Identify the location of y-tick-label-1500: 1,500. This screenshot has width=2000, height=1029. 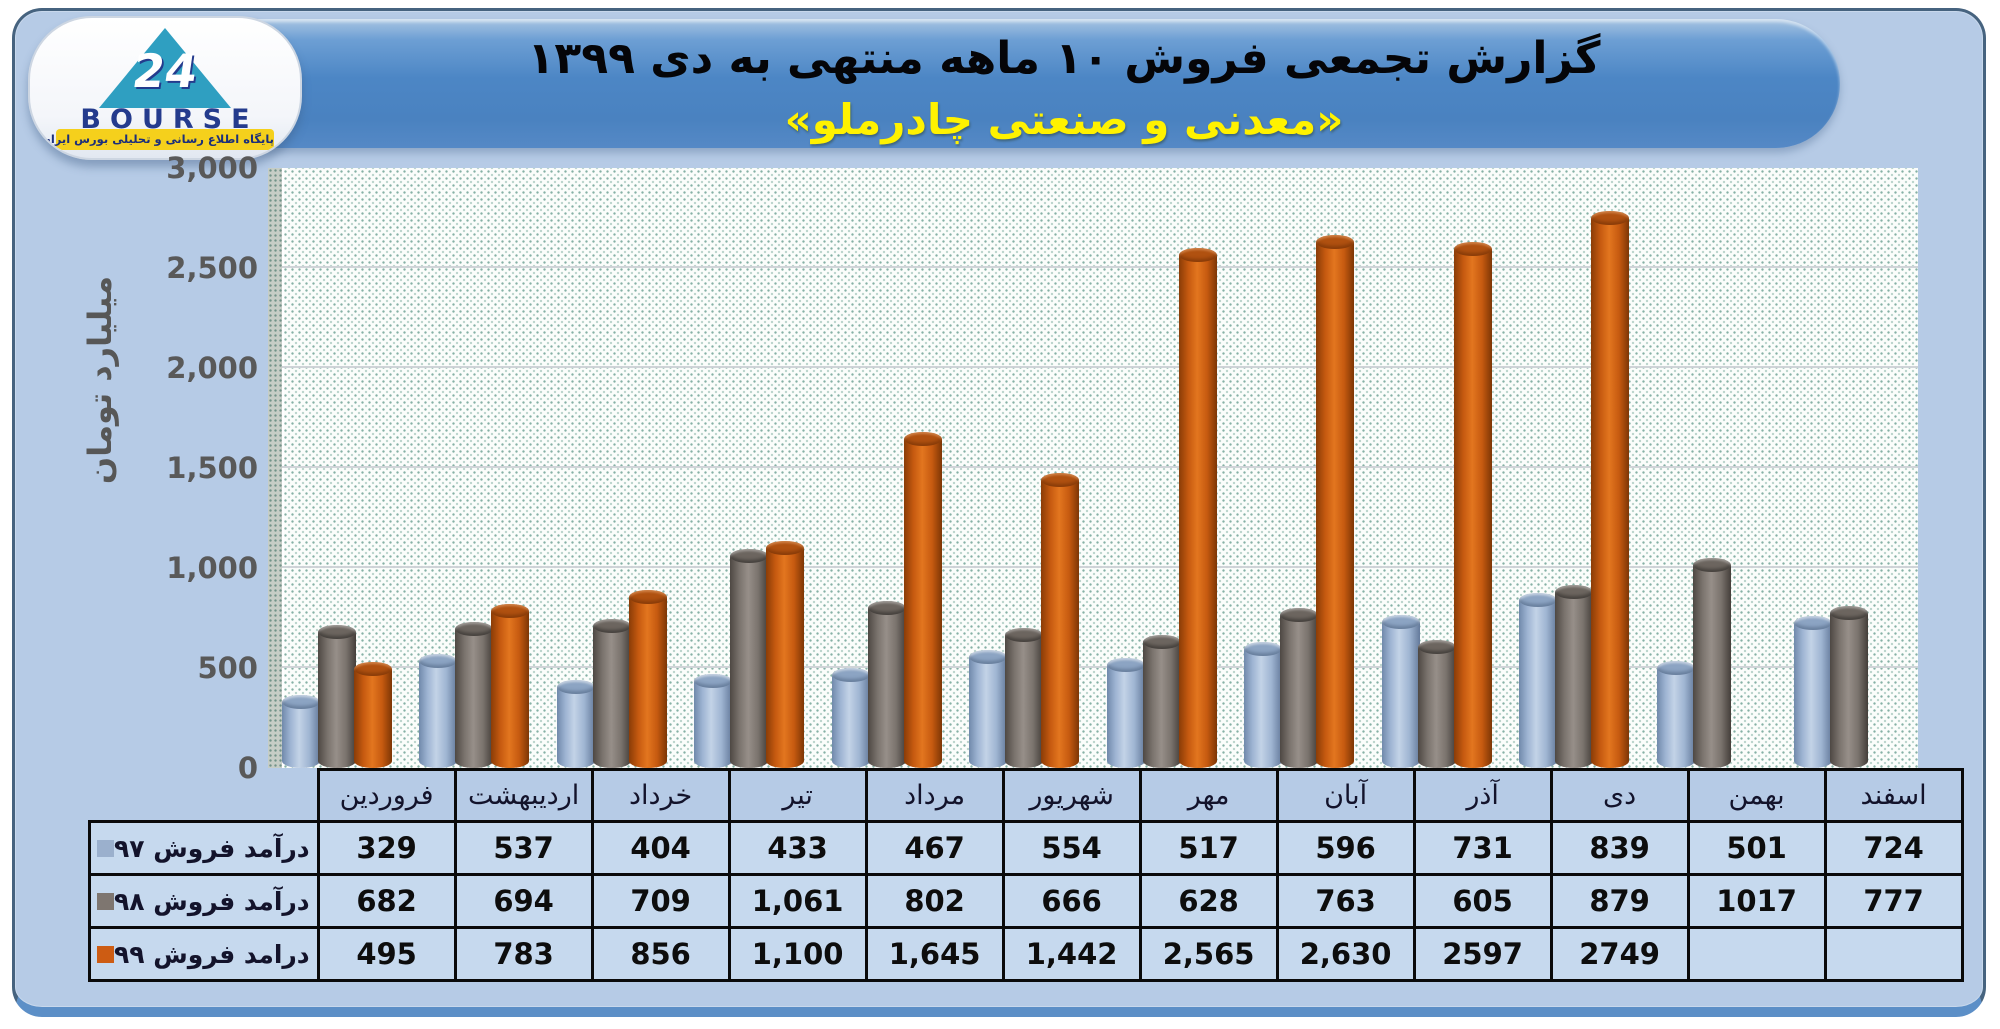
(212, 468).